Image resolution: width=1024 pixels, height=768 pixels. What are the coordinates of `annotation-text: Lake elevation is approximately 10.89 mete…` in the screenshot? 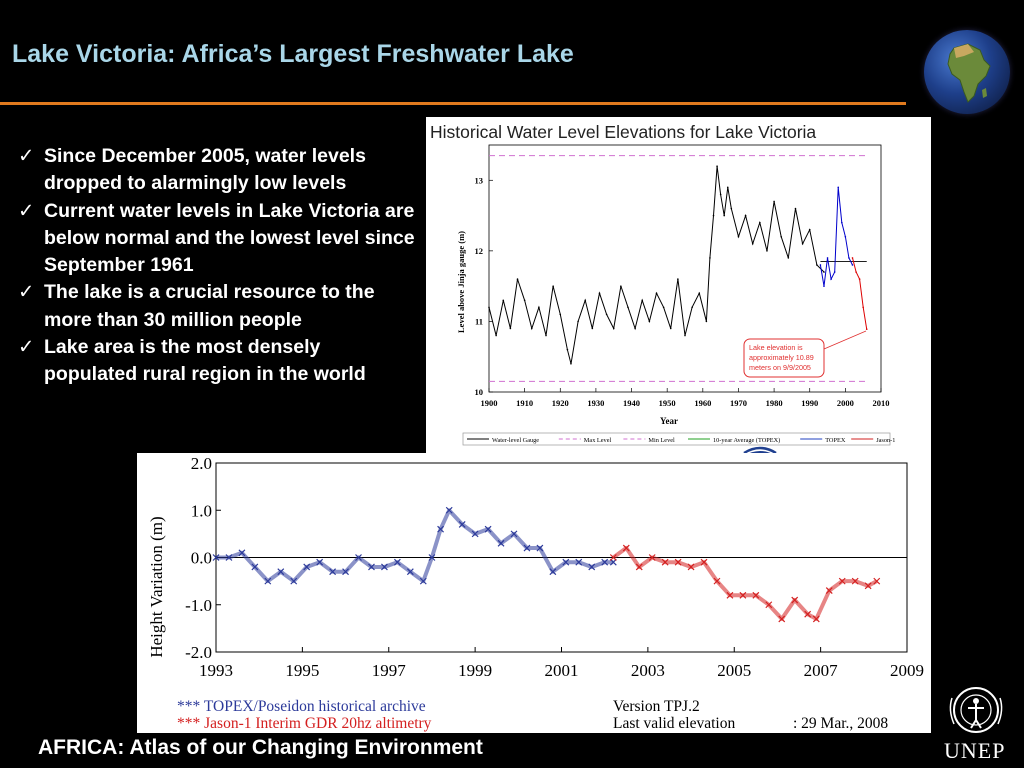 It's located at (781, 357).